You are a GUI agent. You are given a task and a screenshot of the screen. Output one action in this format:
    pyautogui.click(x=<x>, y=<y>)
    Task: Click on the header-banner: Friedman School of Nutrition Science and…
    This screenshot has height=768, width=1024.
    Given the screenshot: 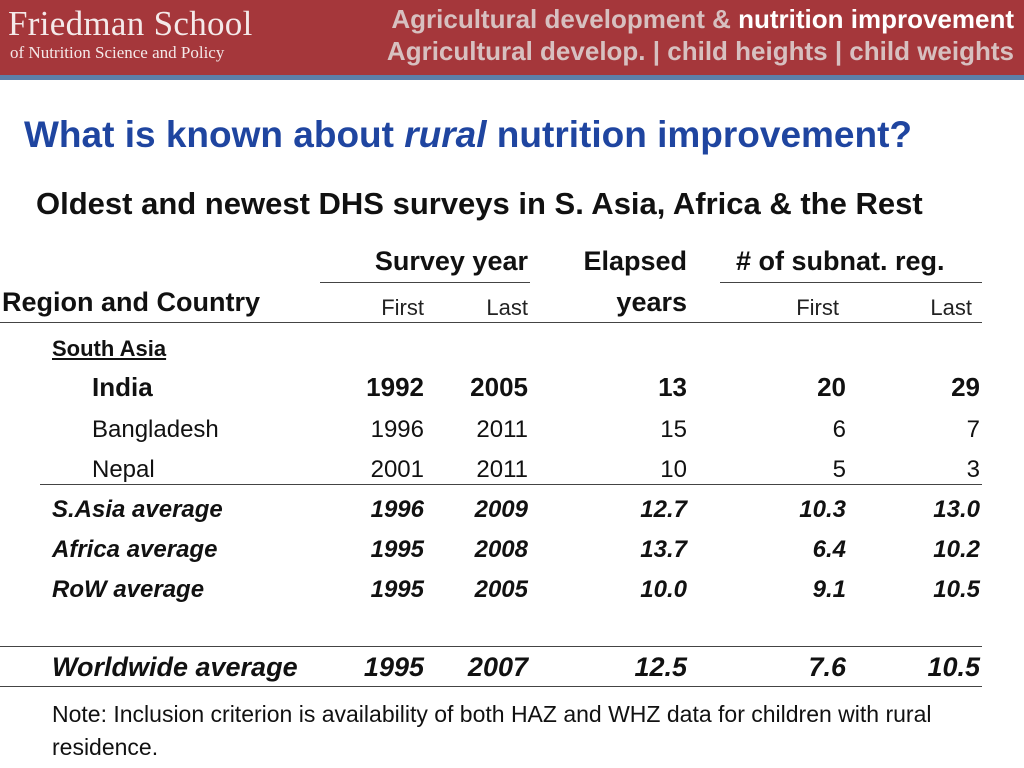 What is the action you would take?
    pyautogui.click(x=512, y=37)
    